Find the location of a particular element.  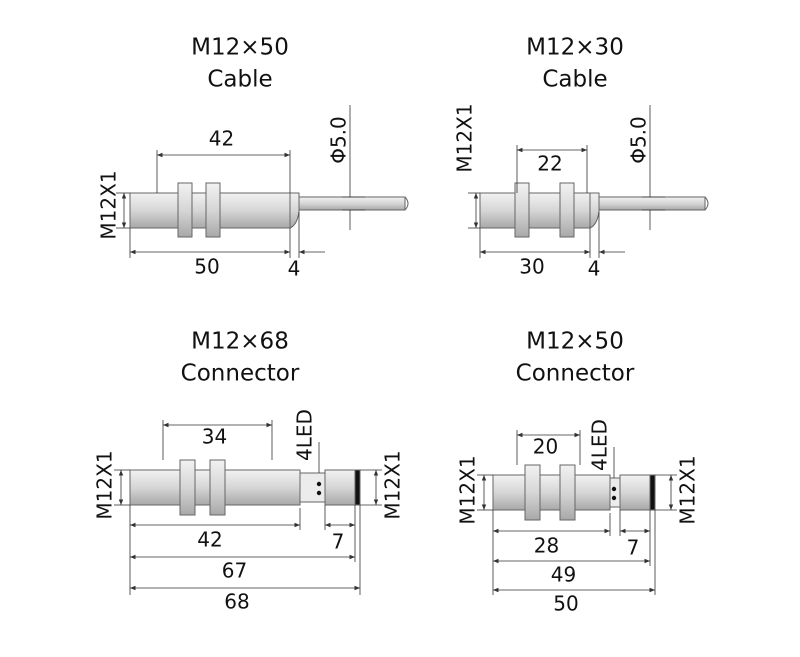

dimension-label: 22 is located at coordinates (549, 164).